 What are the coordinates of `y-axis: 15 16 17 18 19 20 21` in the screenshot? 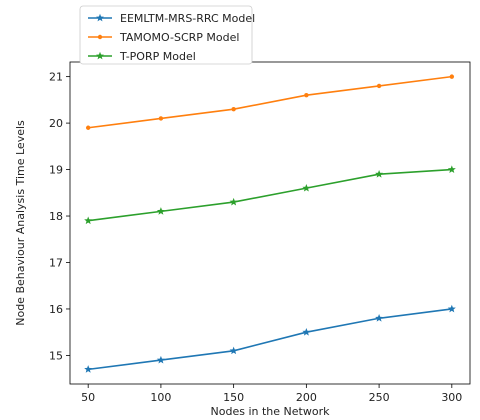 It's located at (59, 216).